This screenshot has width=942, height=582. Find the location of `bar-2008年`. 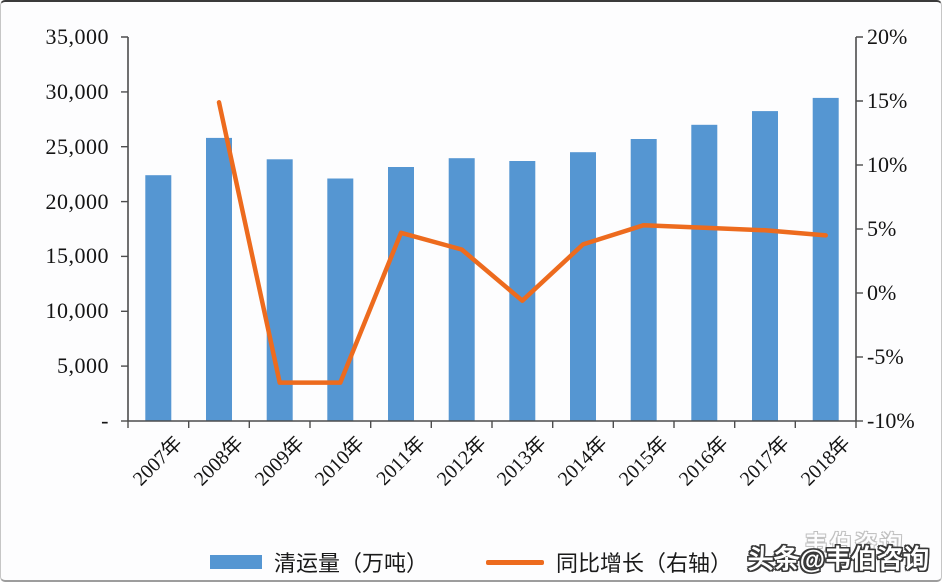

bar-2008年 is located at coordinates (219, 279).